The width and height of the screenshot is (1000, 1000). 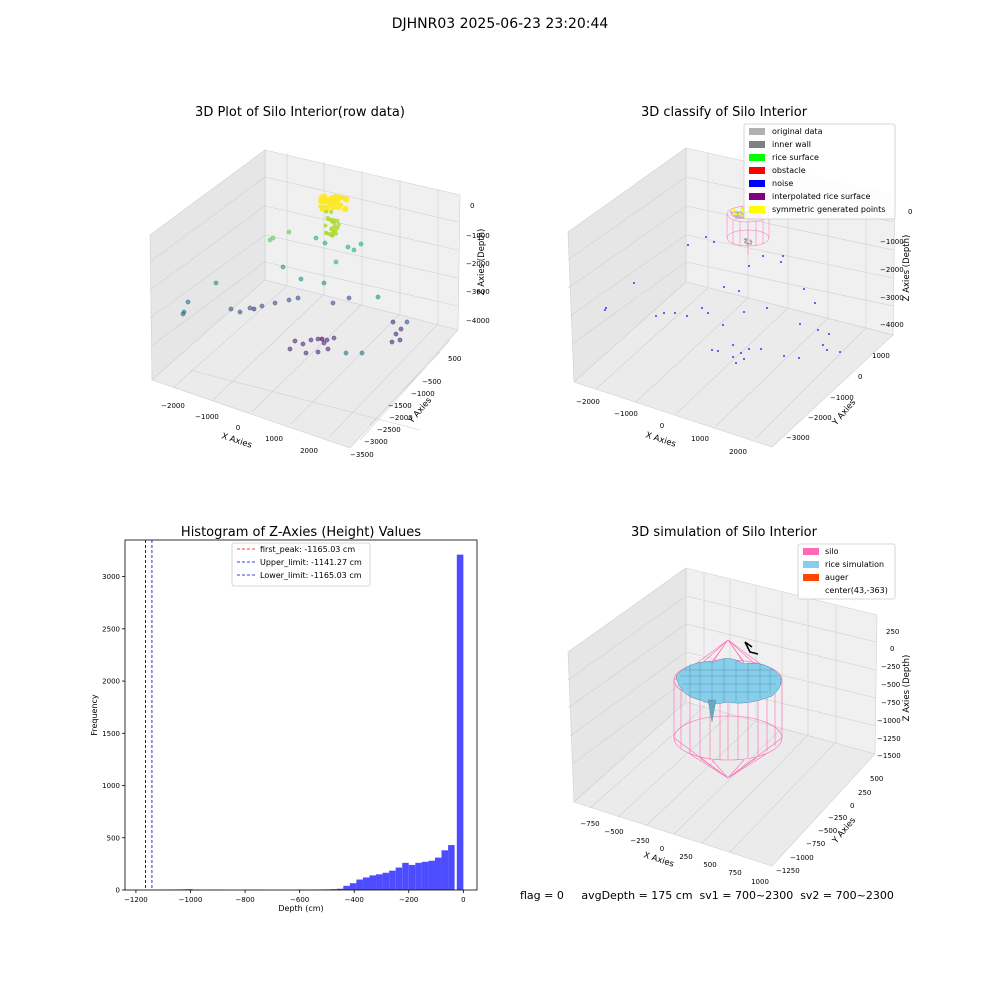 I want to click on figure-title: DJHNR03 2025-06-23 23:20:44, so click(x=500, y=24).